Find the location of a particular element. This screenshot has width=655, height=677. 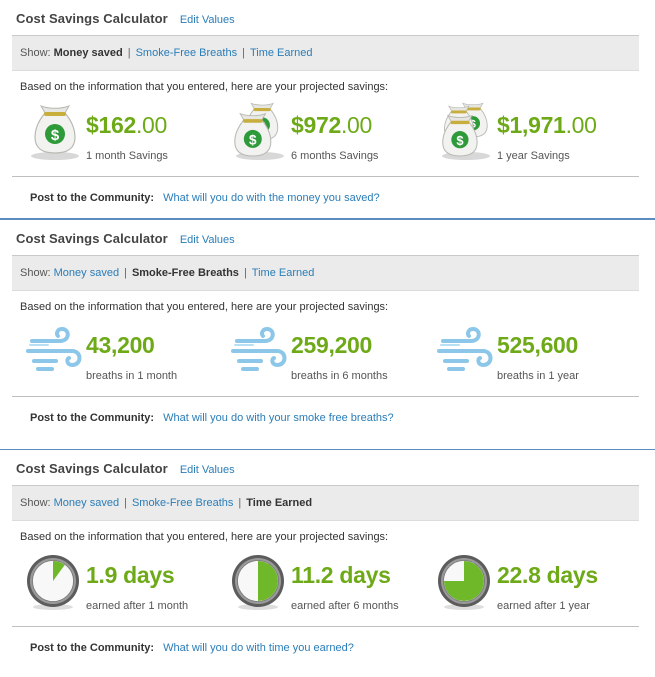

stat-caption: breaths in 1 year is located at coordinates (538, 376).